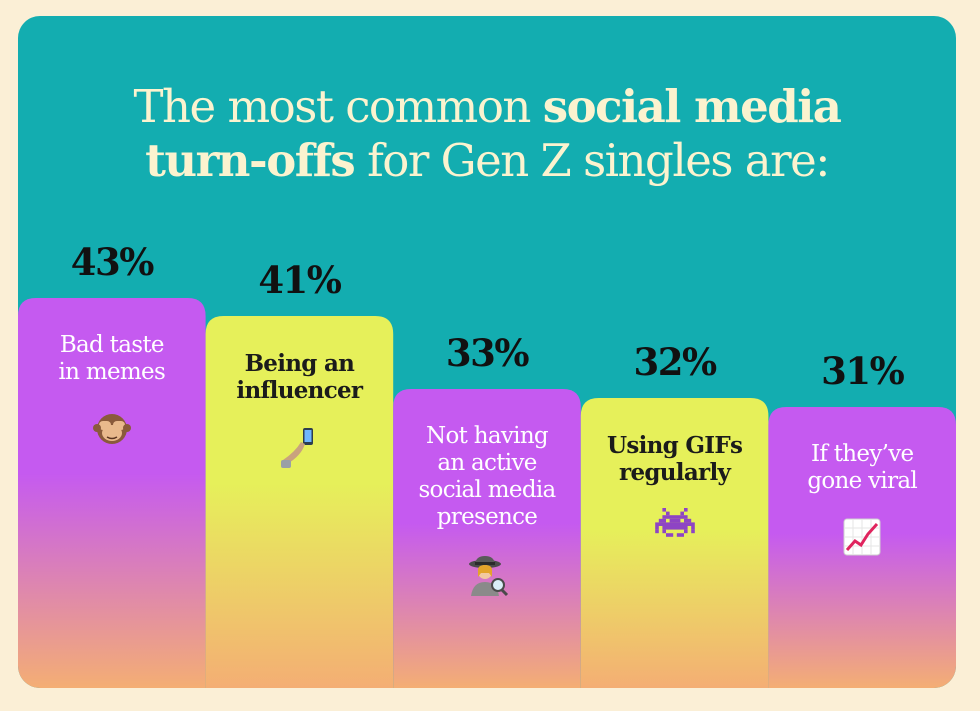 This screenshot has width=980, height=711. What do you see at coordinates (675, 362) in the screenshot?
I see `value-label-4: 32%` at bounding box center [675, 362].